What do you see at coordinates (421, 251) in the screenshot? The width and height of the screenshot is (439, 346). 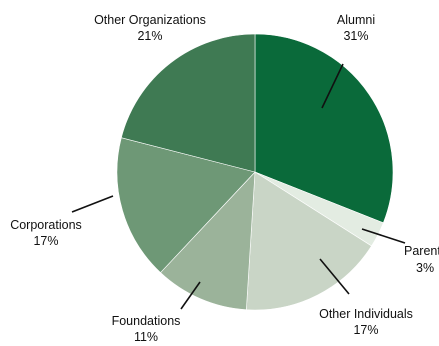 I see `label-parents-name: Parent` at bounding box center [421, 251].